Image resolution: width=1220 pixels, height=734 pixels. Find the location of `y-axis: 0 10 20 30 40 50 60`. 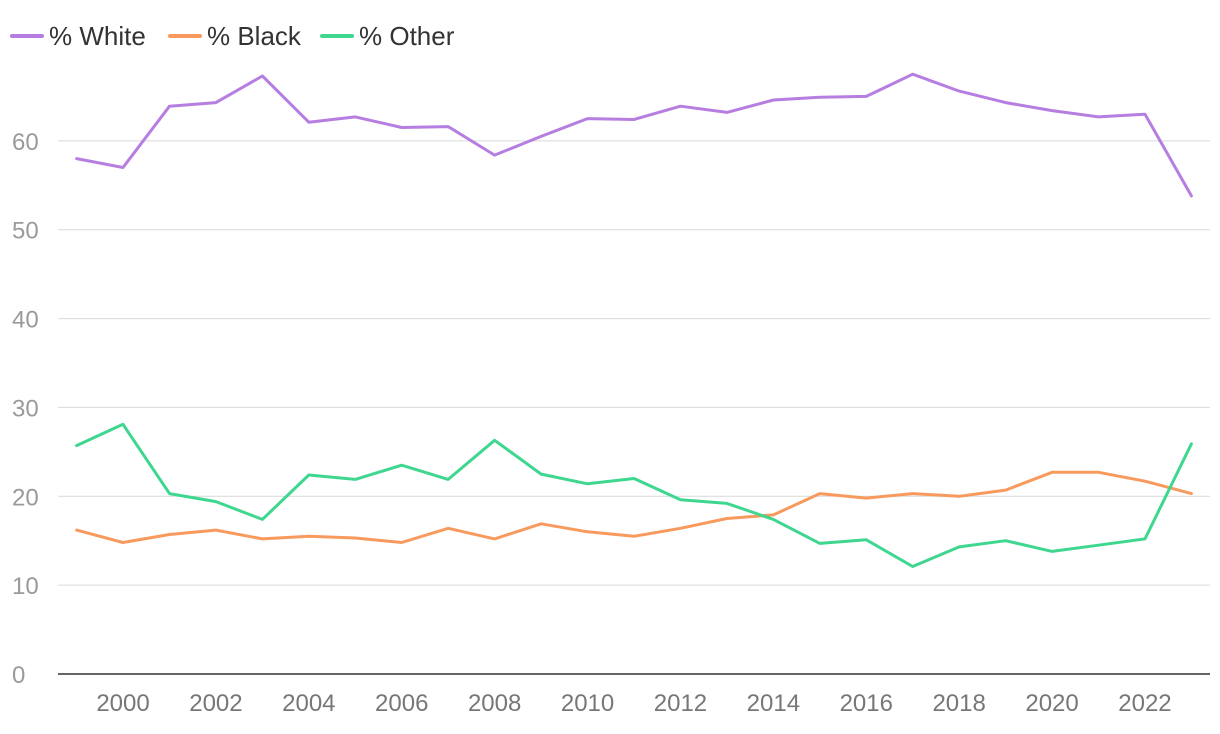

y-axis: 0 10 20 30 40 50 60 is located at coordinates (25, 409).